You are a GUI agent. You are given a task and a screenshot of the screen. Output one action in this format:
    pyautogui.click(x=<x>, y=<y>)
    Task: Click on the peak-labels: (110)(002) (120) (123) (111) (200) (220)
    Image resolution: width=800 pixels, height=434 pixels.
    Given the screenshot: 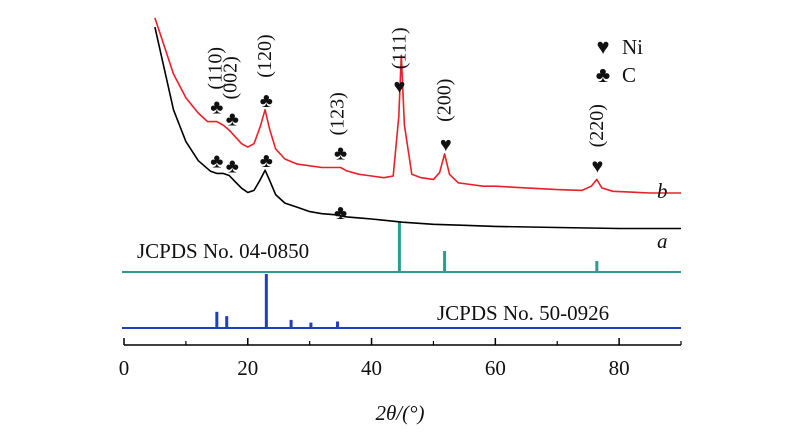 What is the action you would take?
    pyautogui.click(x=406, y=87)
    